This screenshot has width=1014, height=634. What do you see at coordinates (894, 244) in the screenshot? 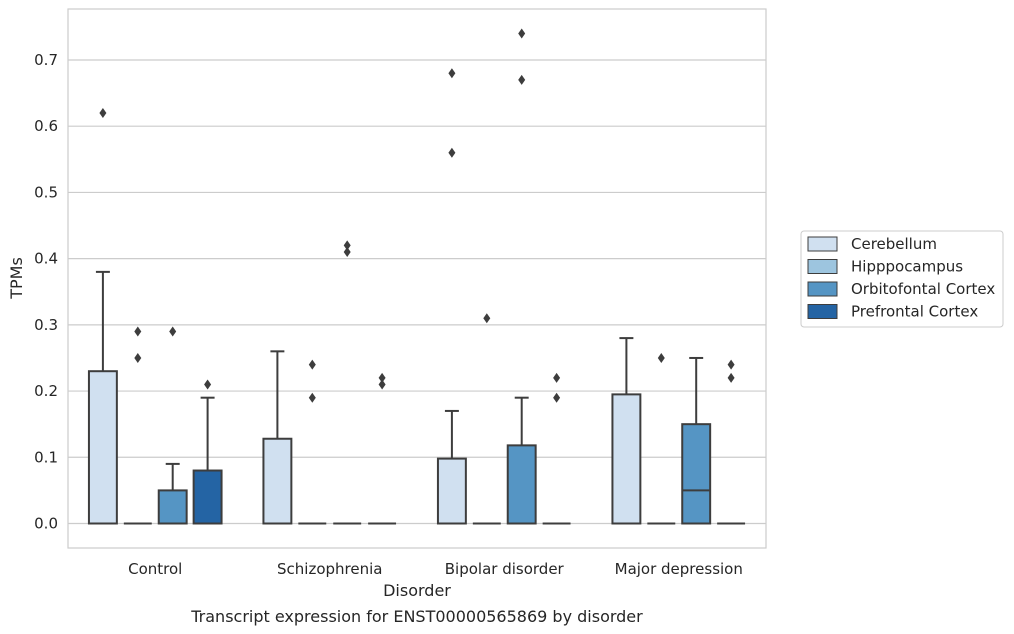
I see `legend-label: Cerebellum` at bounding box center [894, 244].